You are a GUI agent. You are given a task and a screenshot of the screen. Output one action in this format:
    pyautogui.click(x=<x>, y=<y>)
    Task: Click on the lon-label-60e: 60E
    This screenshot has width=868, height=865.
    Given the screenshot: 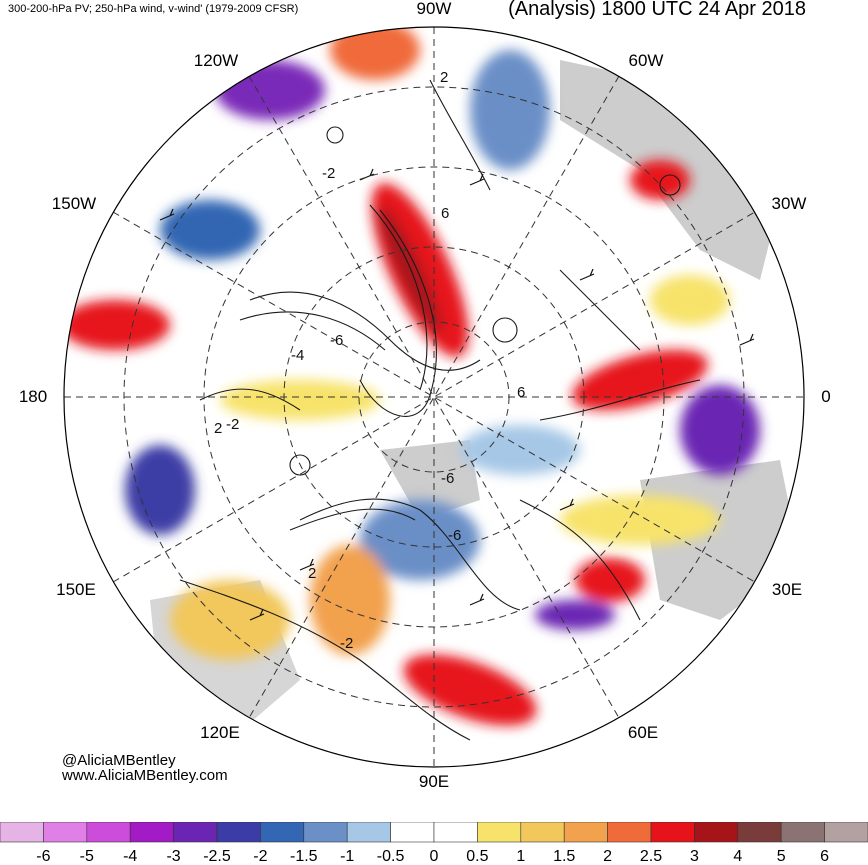 What is the action you would take?
    pyautogui.click(x=643, y=732)
    